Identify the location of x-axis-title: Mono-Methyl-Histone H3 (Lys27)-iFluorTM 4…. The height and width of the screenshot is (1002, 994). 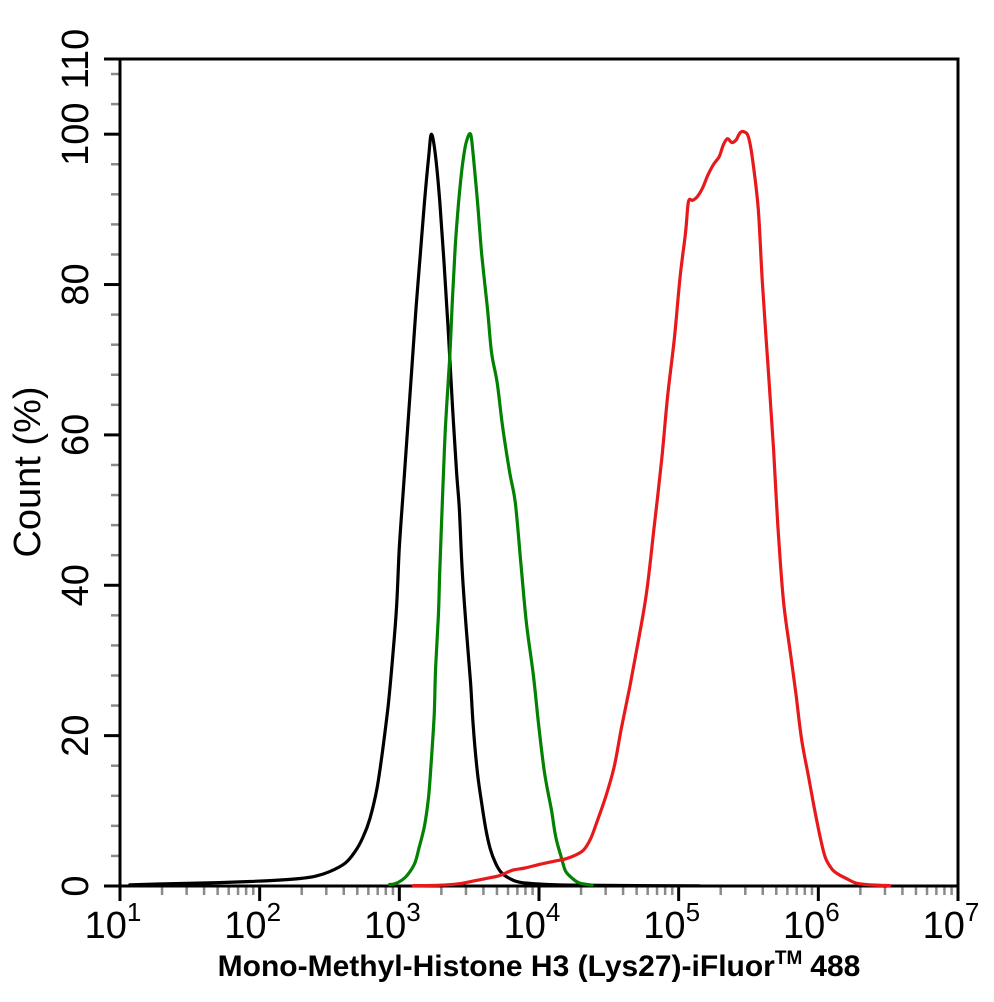
(539, 965).